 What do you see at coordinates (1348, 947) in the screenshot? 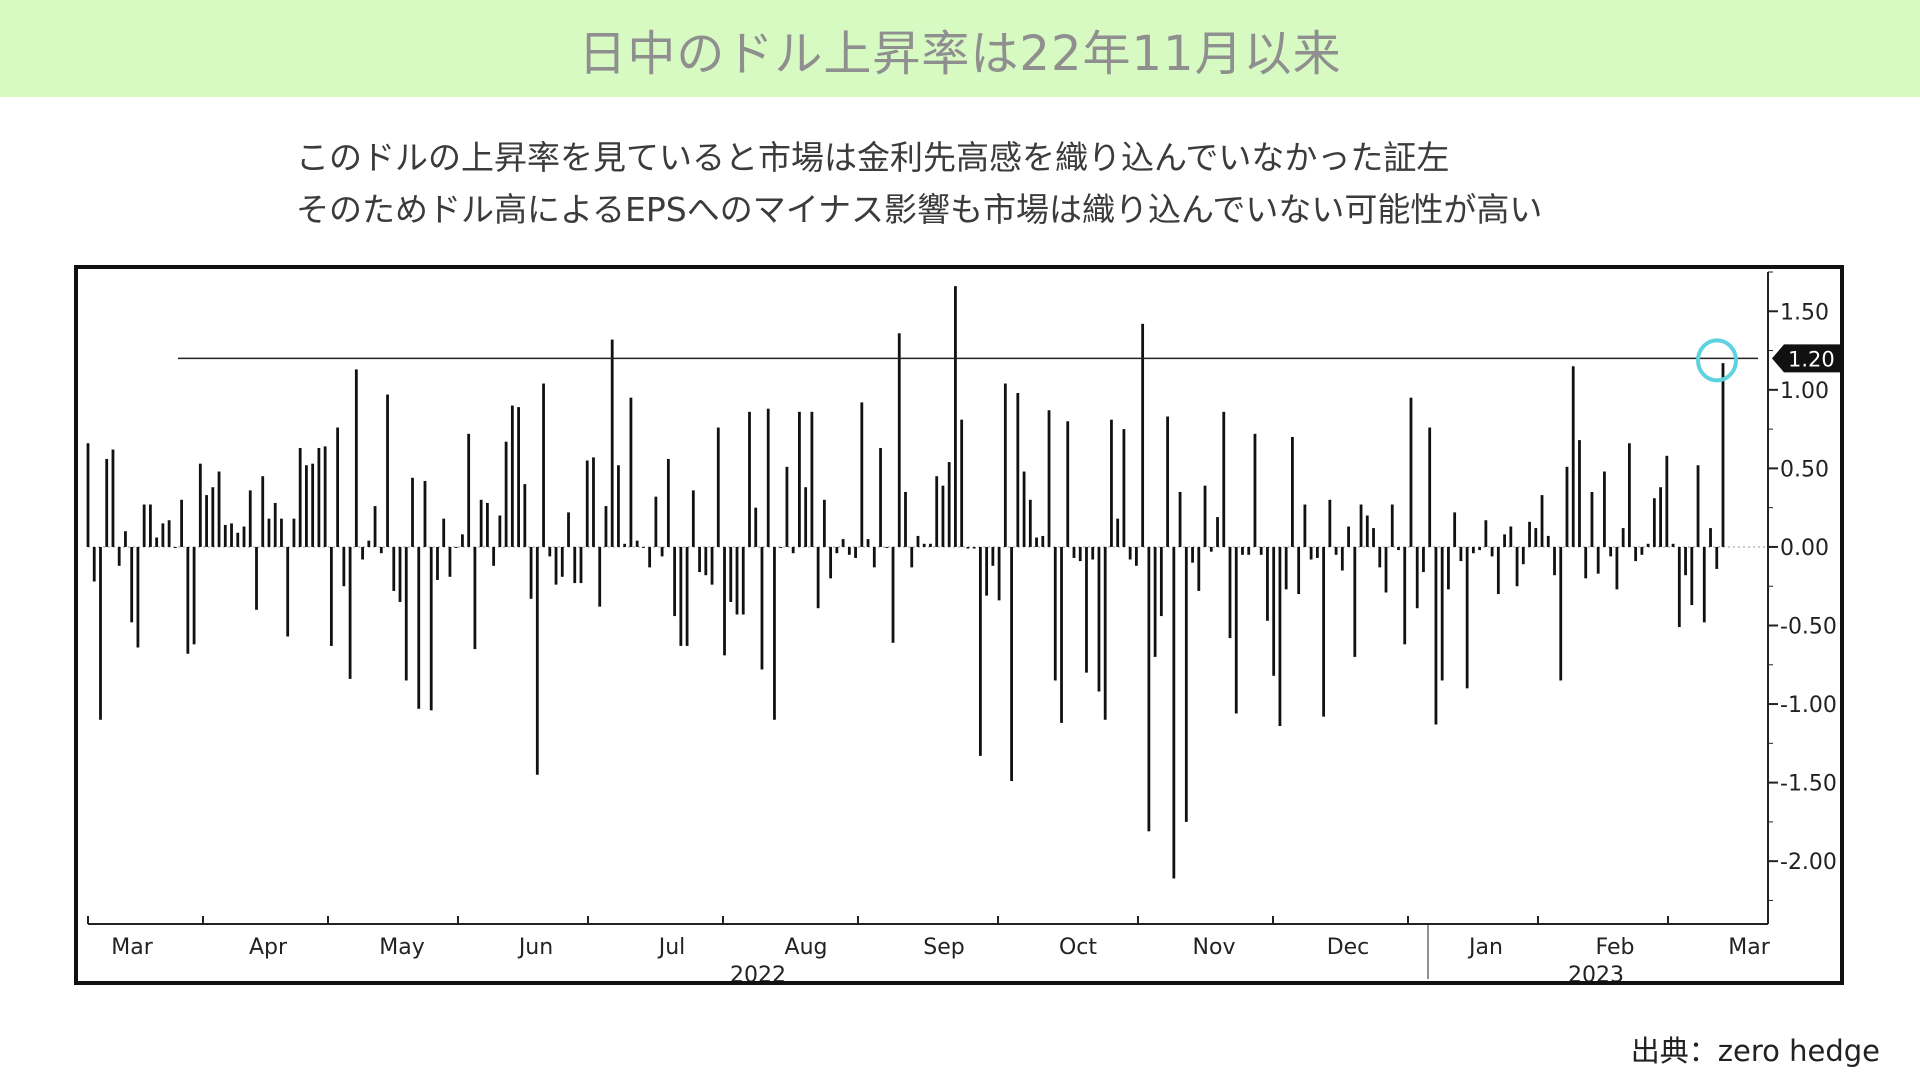
I see `x-tick-label: Dec` at bounding box center [1348, 947].